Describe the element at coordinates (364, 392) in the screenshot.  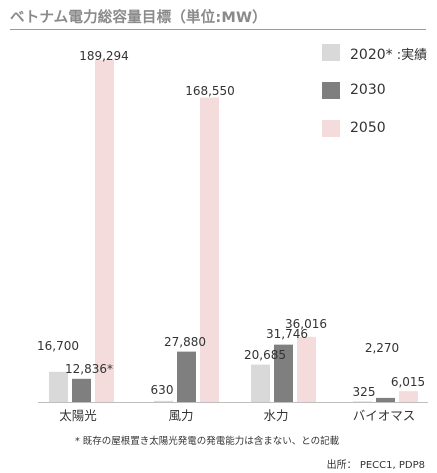
I see `data-label-2020-cat3: 325` at that location.